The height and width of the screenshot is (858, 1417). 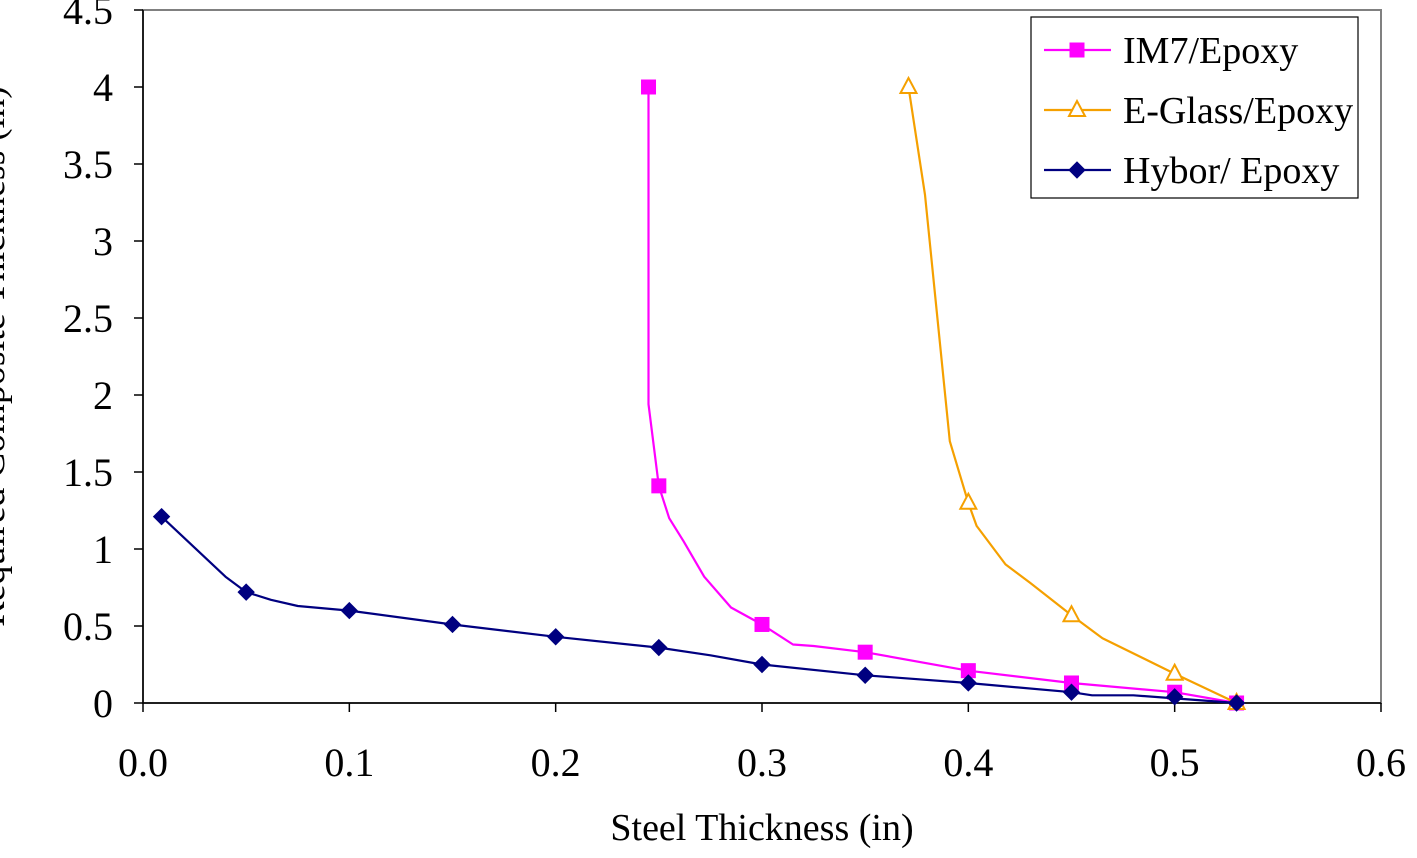 What do you see at coordinates (88, 16) in the screenshot?
I see `y-tick-label: 4.5` at bounding box center [88, 16].